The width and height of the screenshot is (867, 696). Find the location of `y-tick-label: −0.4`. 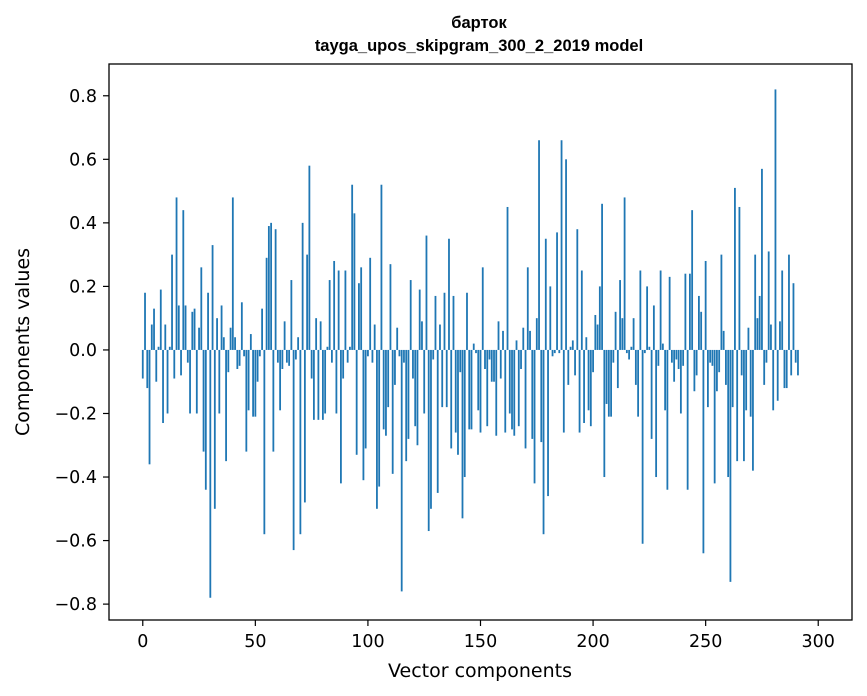

y-tick-label: −0.4 is located at coordinates (76, 478).